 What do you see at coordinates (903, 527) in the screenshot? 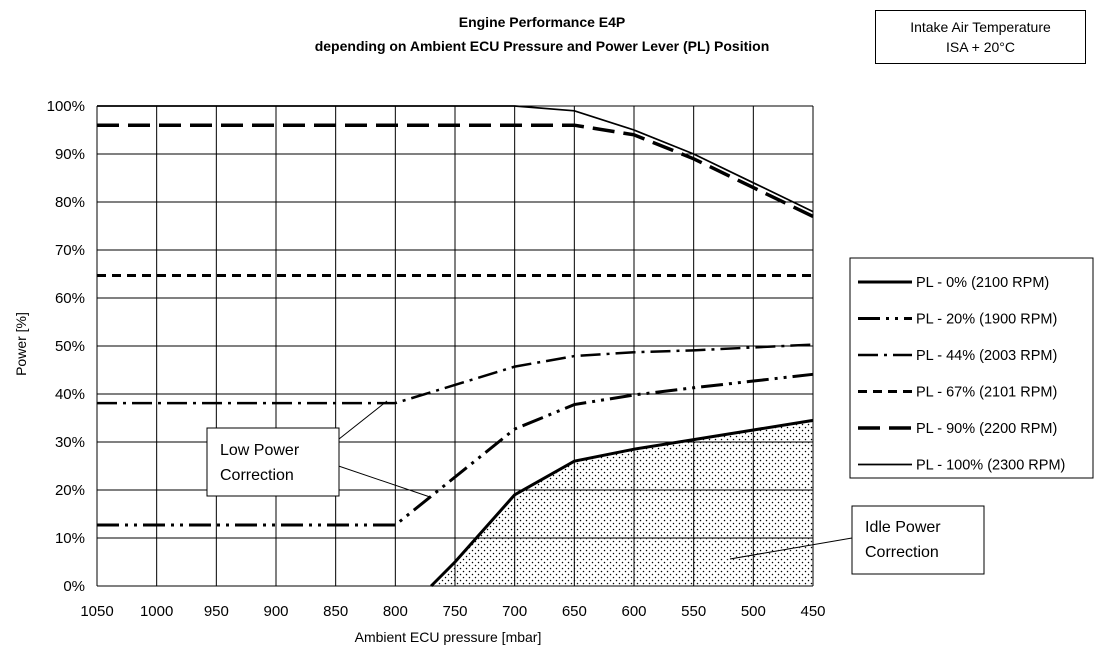
I see `idle-power-label-line-1: Idle Power` at bounding box center [903, 527].